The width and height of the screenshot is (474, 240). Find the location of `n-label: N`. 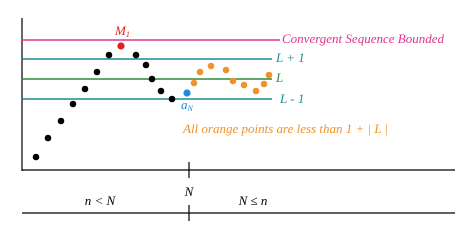

n-label: N is located at coordinates (189, 191).